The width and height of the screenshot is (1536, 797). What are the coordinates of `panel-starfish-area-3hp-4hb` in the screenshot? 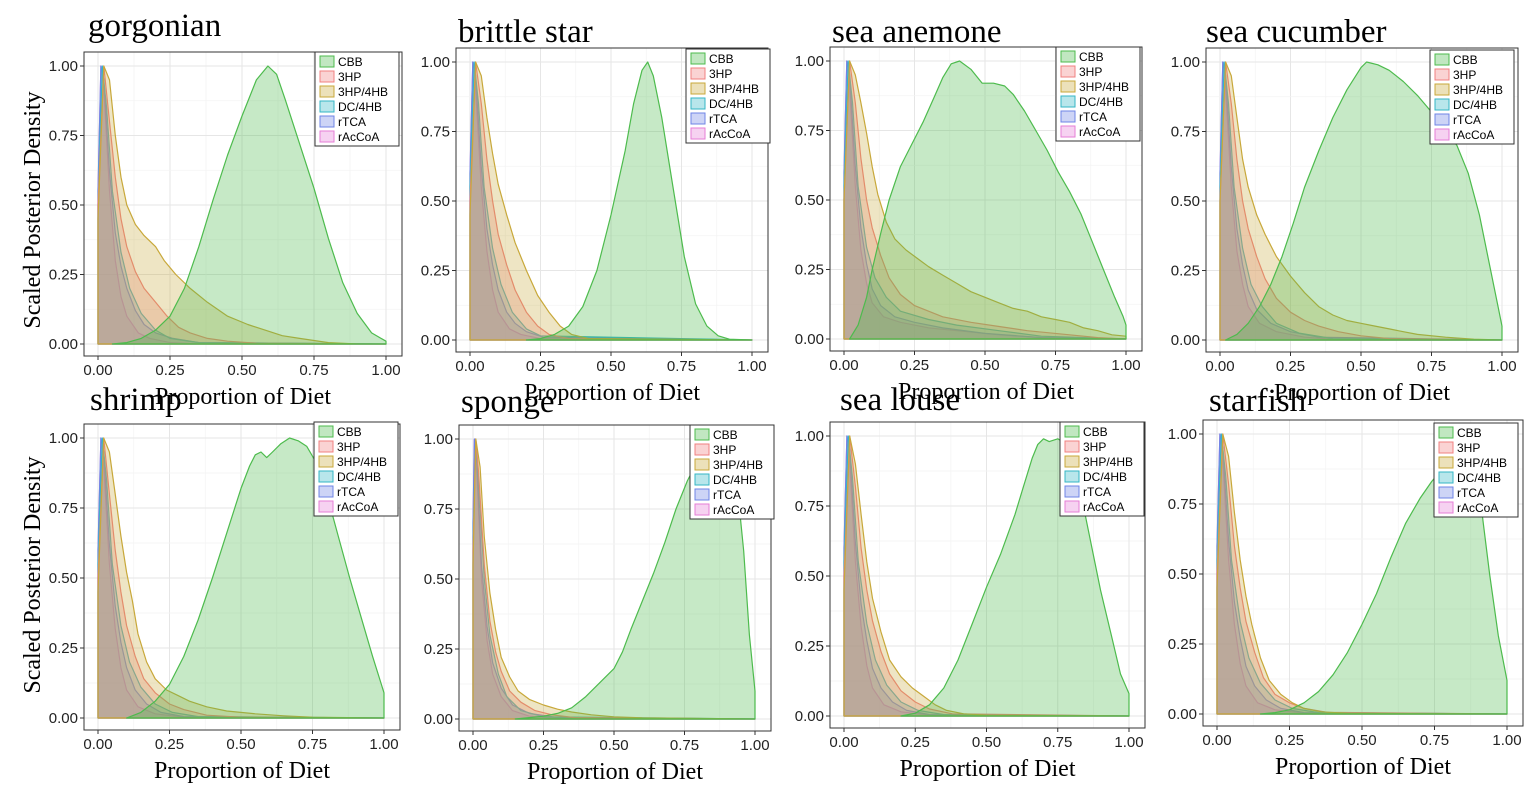 It's located at (1362, 574).